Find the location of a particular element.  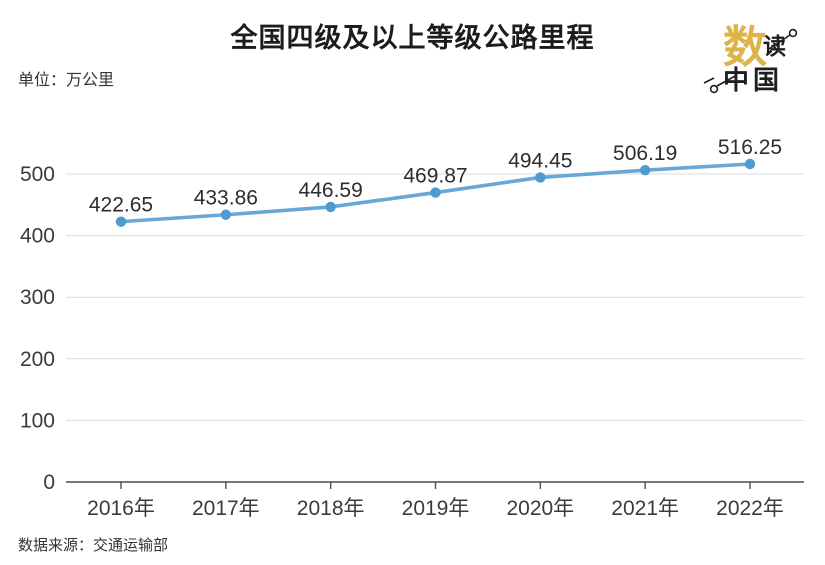

x-axis-tick-label: 2020年 is located at coordinates (540, 508).